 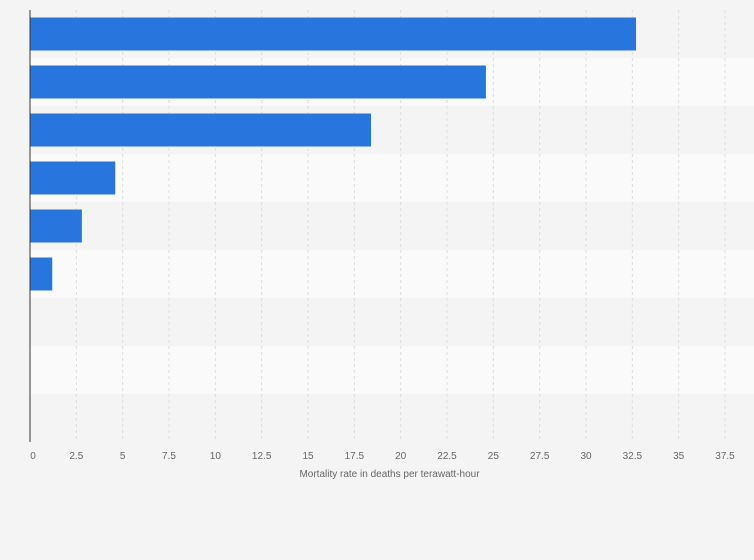 What do you see at coordinates (494, 456) in the screenshot?
I see `x-tick-label: 25` at bounding box center [494, 456].